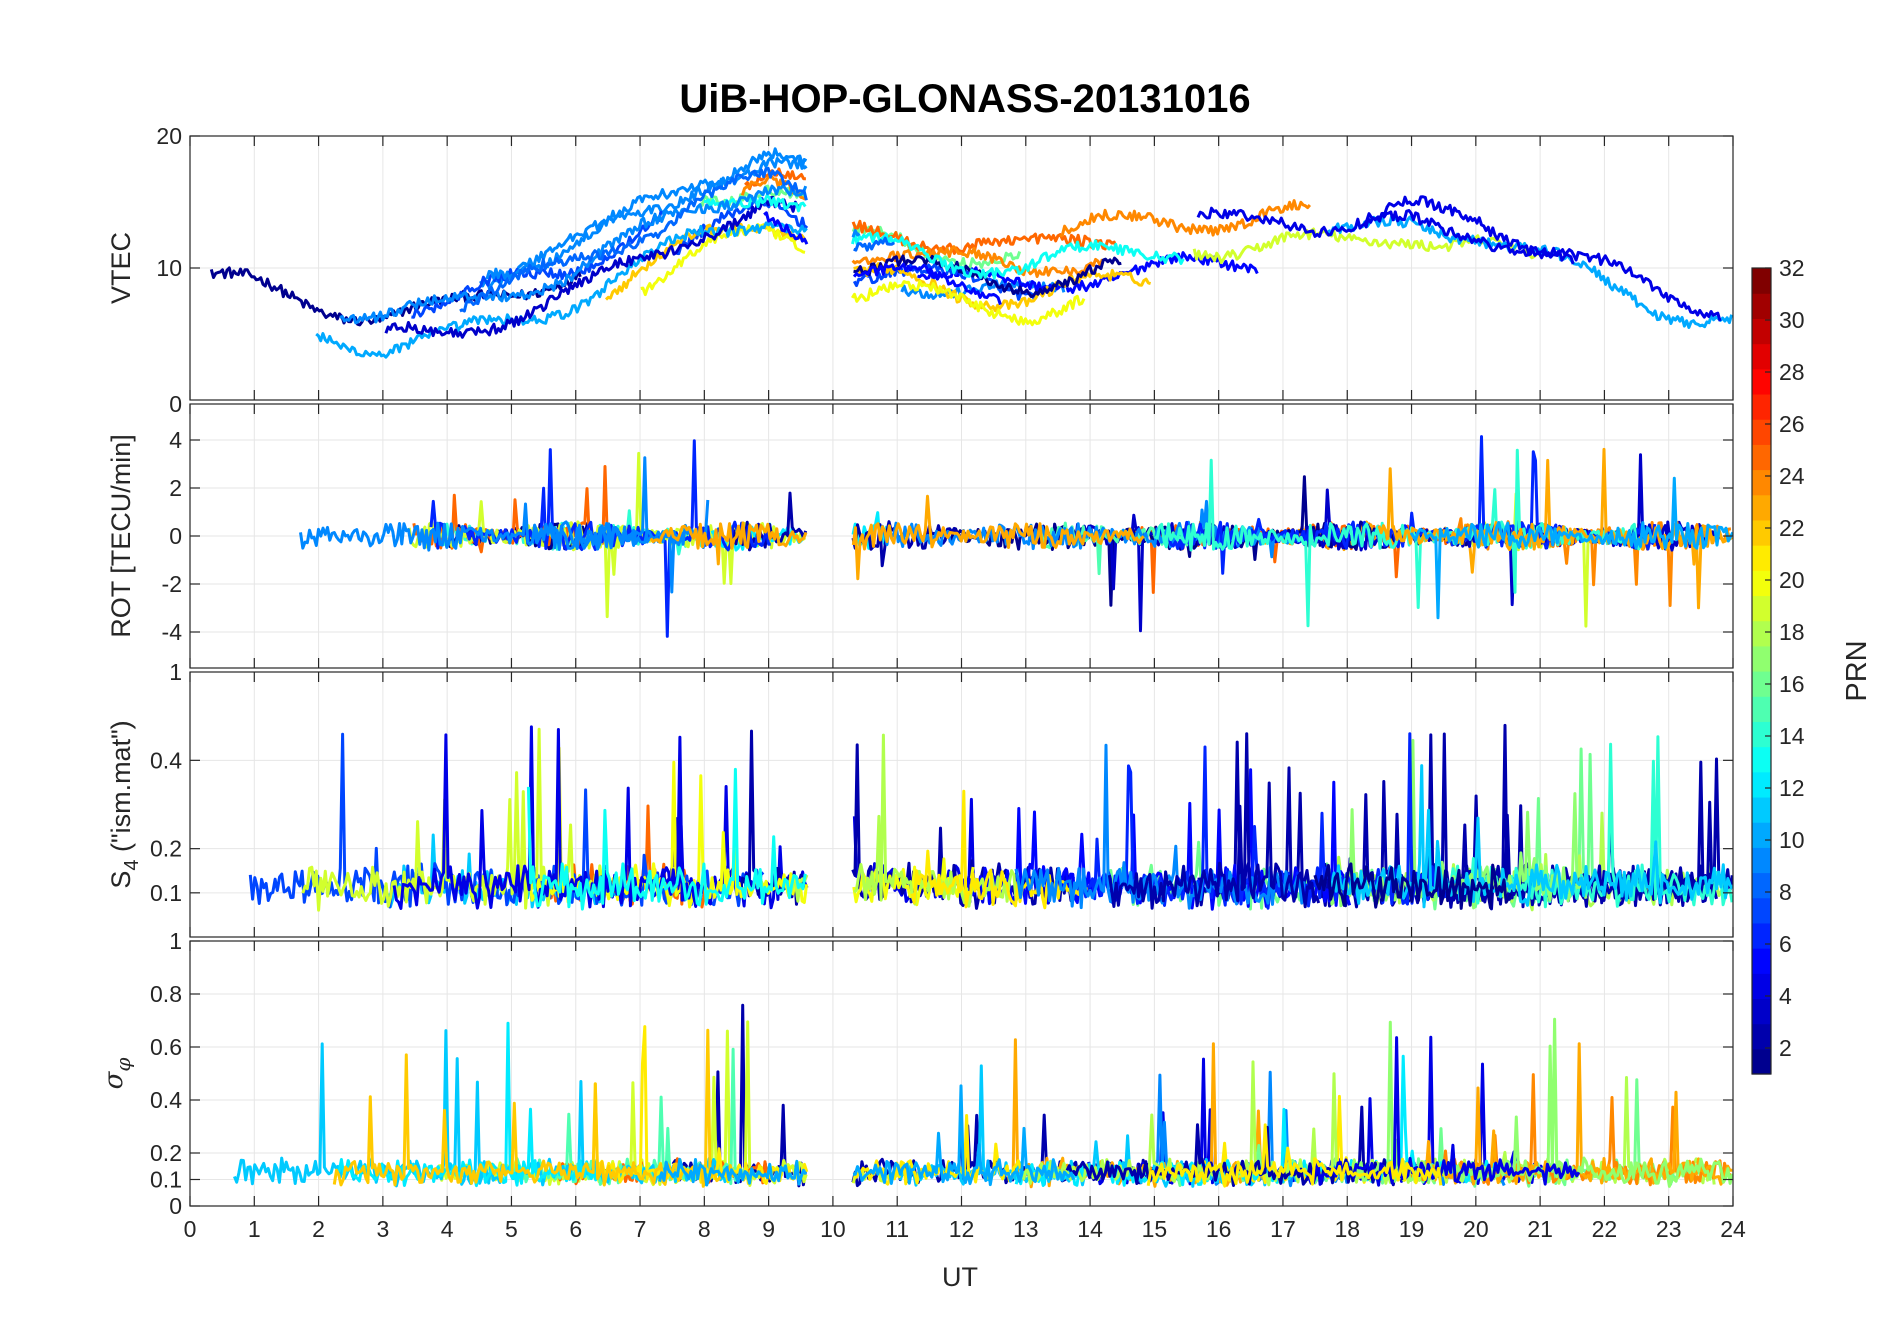 Image resolution: width=1902 pixels, height=1330 pixels. What do you see at coordinates (1792, 320) in the screenshot?
I see `colorbar-tick-label: 30` at bounding box center [1792, 320].